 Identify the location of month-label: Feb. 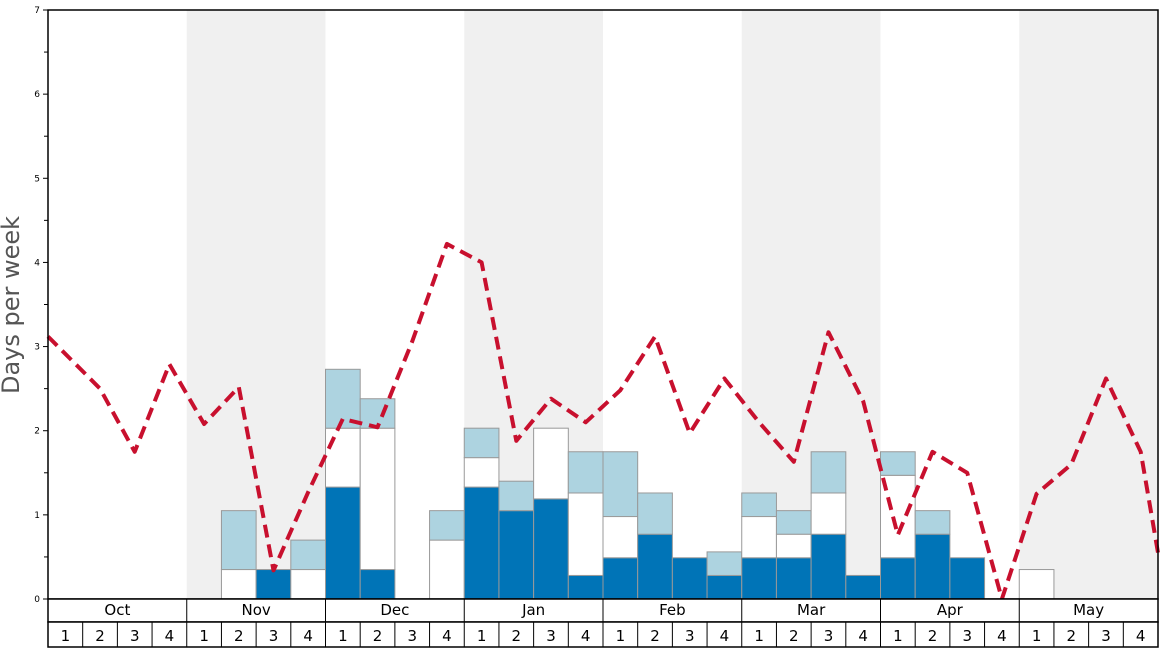
(672, 610).